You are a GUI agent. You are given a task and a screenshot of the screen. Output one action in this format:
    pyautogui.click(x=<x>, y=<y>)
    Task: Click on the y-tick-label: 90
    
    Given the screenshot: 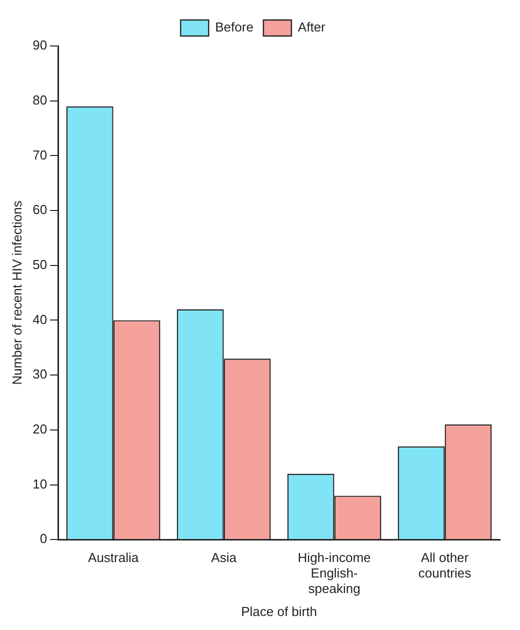 What is the action you would take?
    pyautogui.click(x=40, y=45)
    